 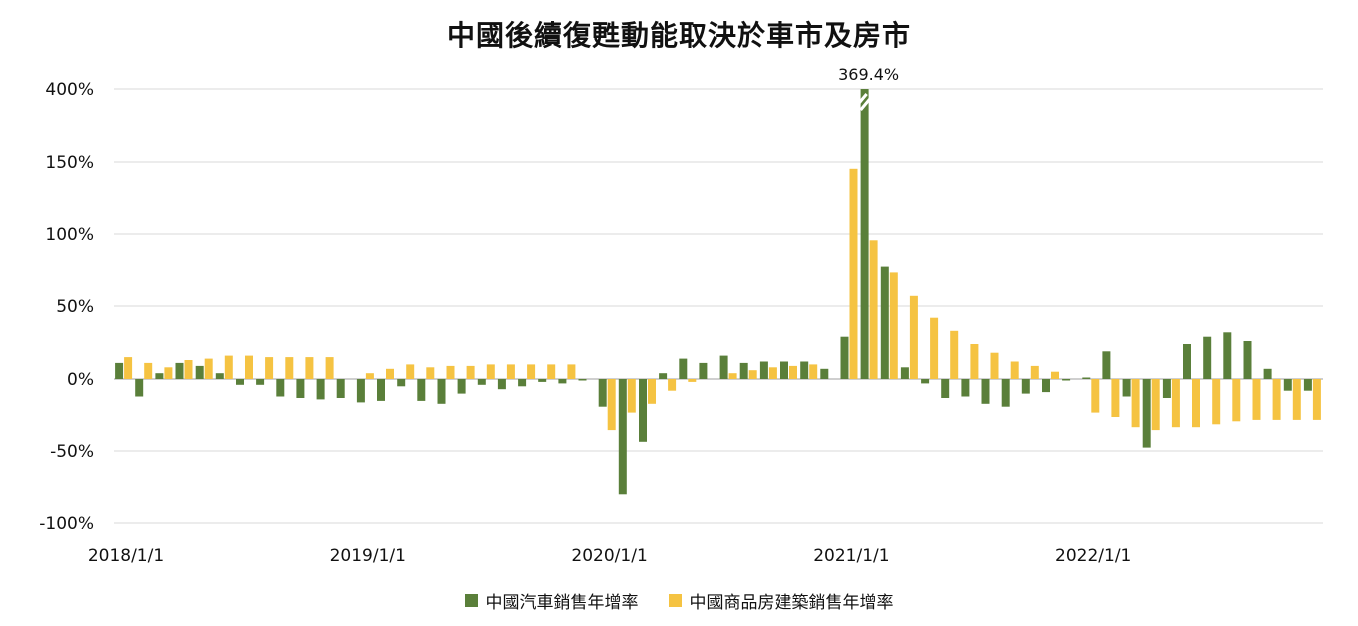 I want to click on axis-break-mark, so click(x=863, y=102).